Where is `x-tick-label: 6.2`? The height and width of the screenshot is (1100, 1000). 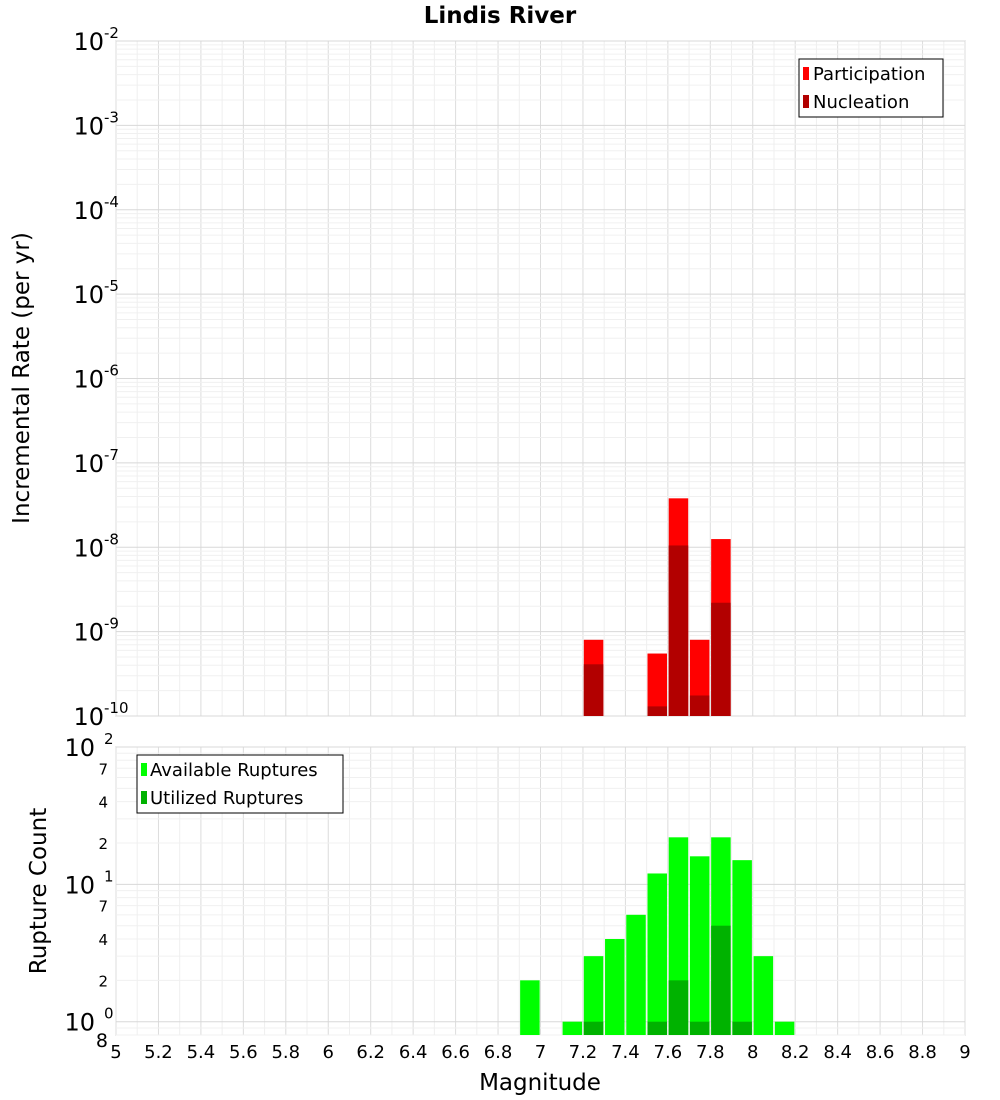
x-tick-label: 6.2 is located at coordinates (370, 1052).